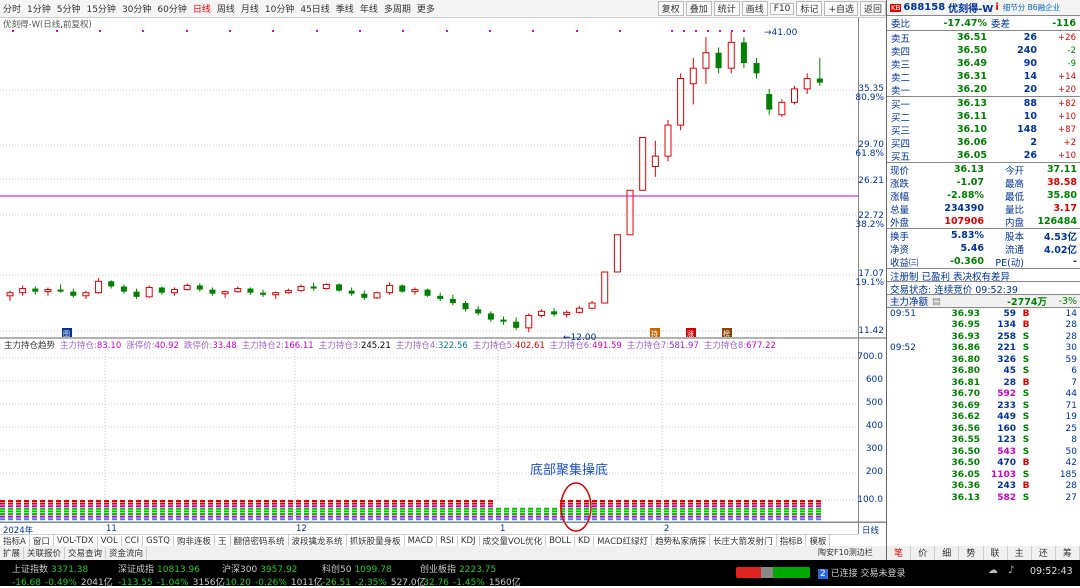  Describe the element at coordinates (852, 553) in the screenshot. I see `f10-sidebar-link: 陶安F10测边栏` at that location.